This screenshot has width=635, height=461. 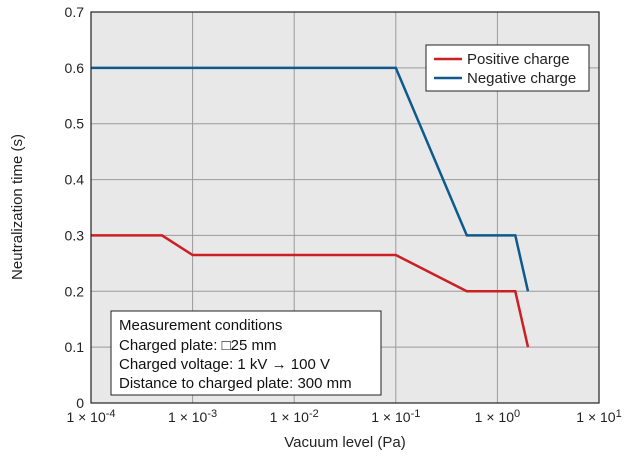 What do you see at coordinates (197, 345) in the screenshot?
I see `note-line-plate: Charged plate: □25 mm` at bounding box center [197, 345].